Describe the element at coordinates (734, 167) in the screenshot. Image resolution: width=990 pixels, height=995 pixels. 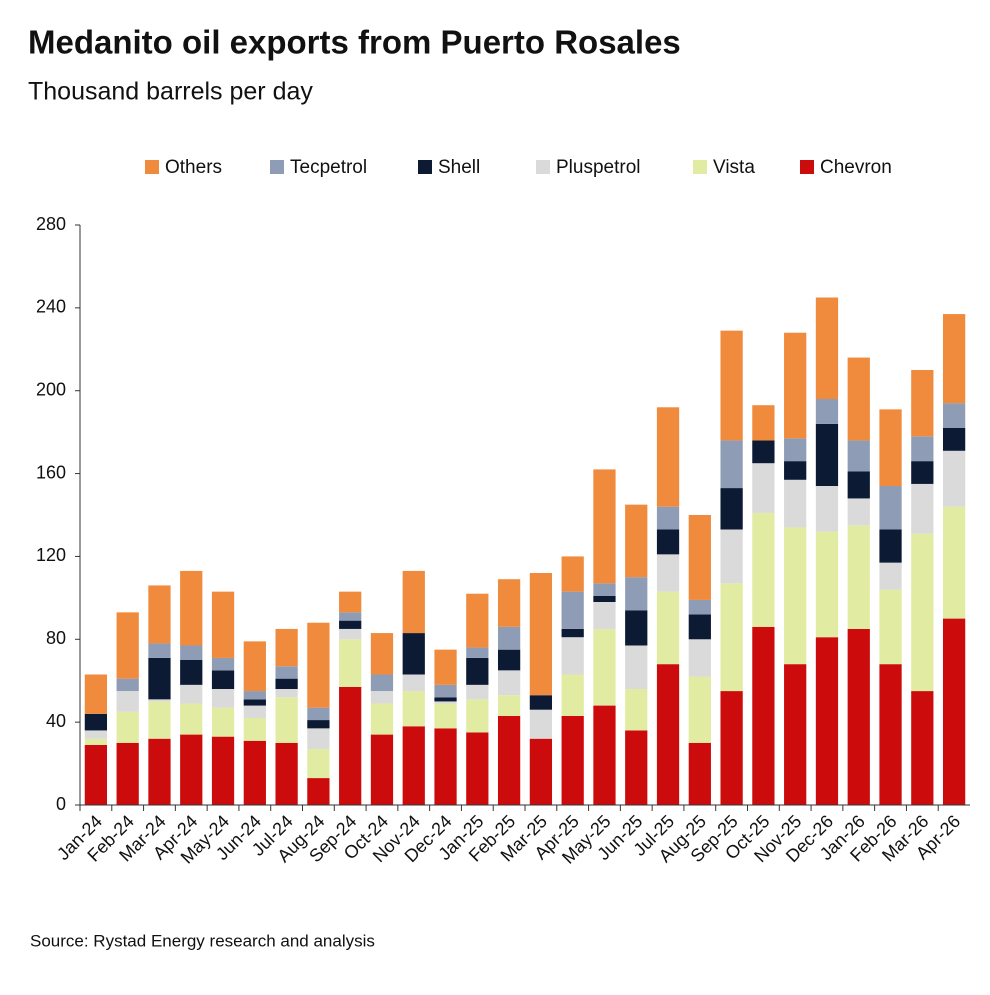
I see `legend-label: Vista` at that location.